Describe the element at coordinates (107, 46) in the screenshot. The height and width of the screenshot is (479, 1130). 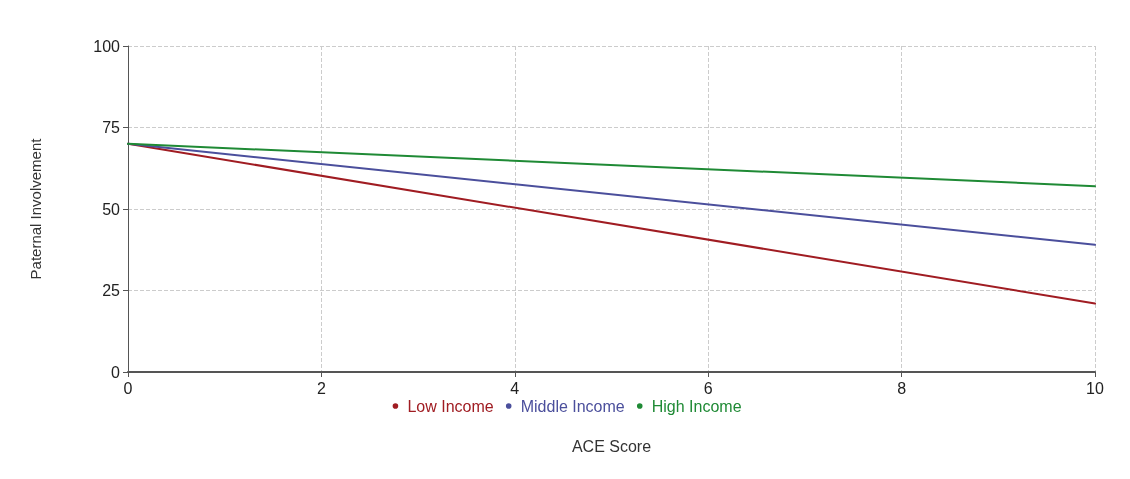
I see `y-tick-label: 100` at that location.